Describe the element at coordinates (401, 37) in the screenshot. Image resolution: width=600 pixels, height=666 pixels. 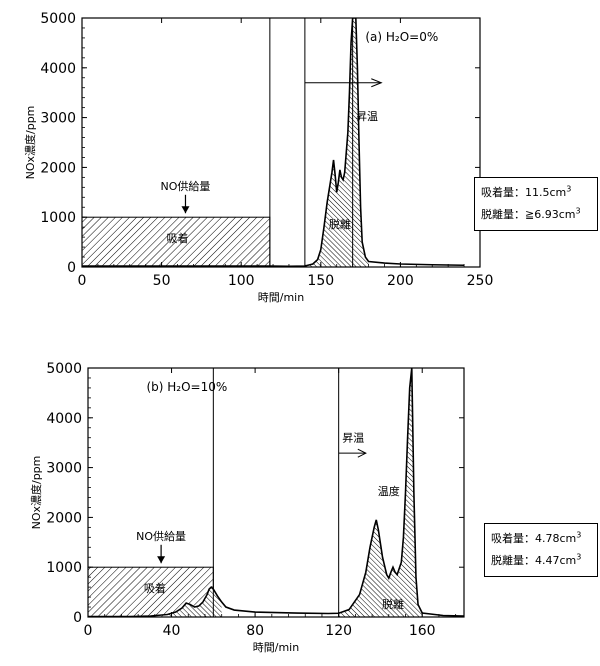
I see `chart-title: (a) H₂O=0%` at that location.